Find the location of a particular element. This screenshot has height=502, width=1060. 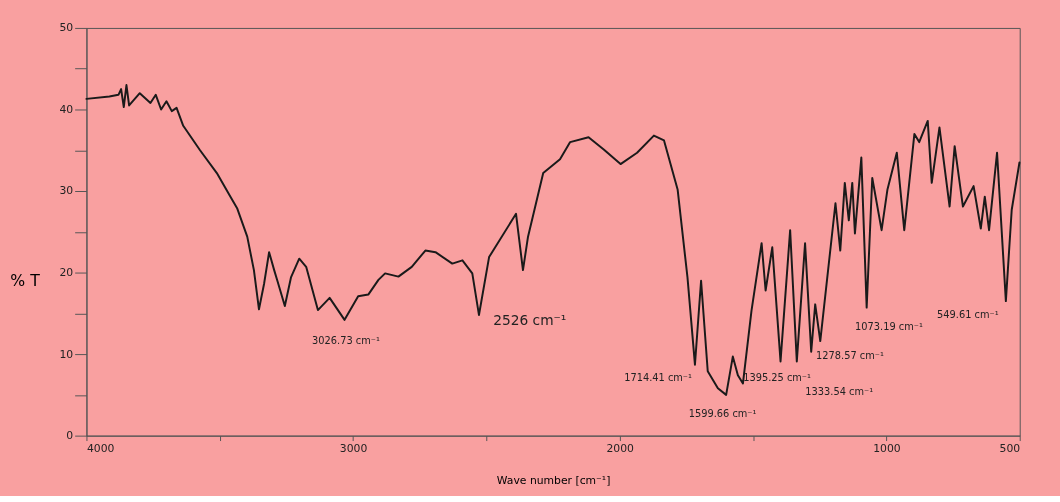

y-tick-label: 20 is located at coordinates (66, 272).